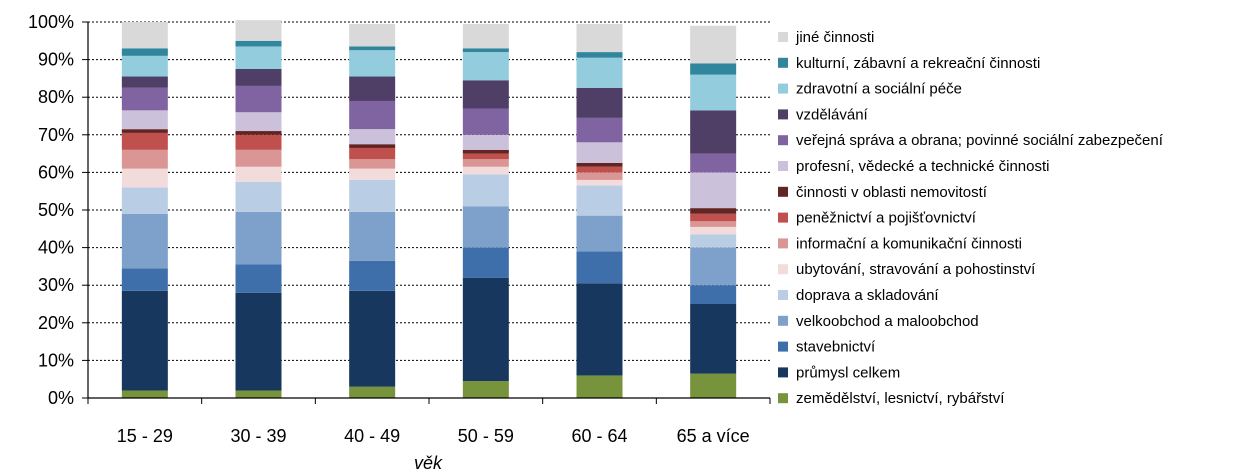 The image size is (1247, 472). Describe the element at coordinates (428, 462) in the screenshot. I see `x-axis-title: věk` at that location.